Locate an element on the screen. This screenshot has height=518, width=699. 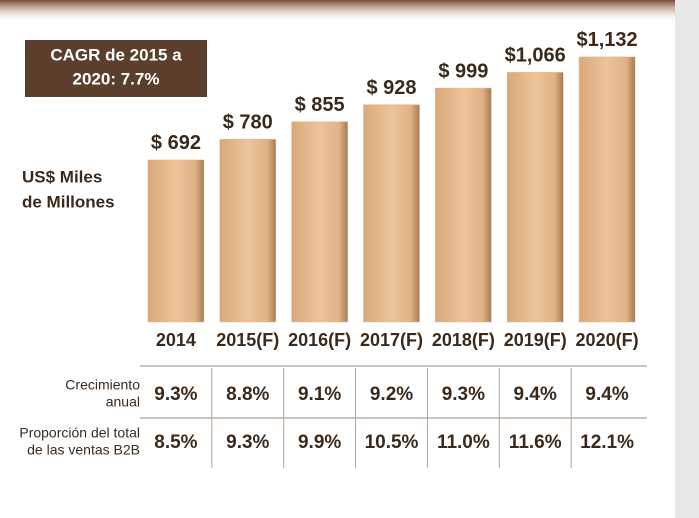
x-tick-label: 2018(F) is located at coordinates (463, 340).